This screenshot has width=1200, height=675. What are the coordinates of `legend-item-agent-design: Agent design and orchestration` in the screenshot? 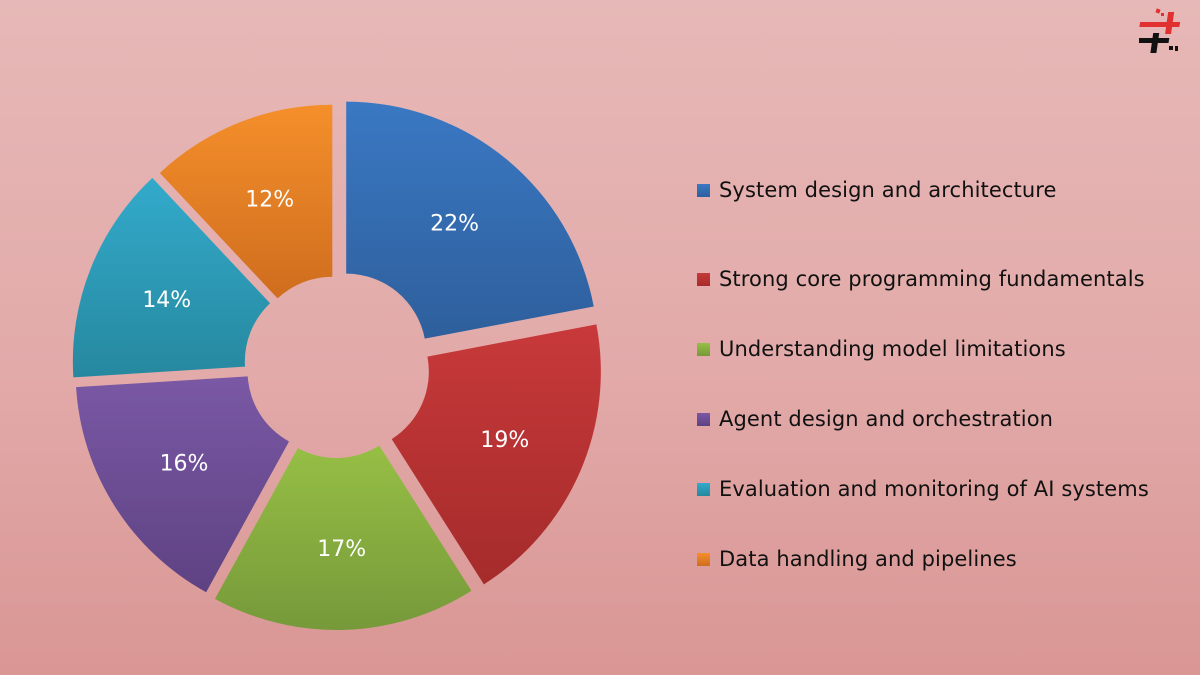 It's located at (923, 419).